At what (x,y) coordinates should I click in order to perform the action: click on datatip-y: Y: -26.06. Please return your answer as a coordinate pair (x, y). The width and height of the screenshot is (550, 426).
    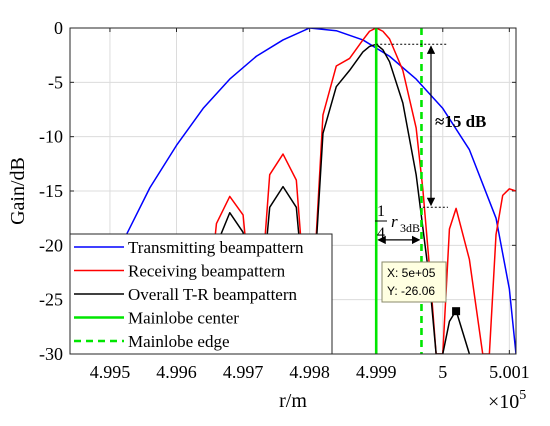
    Looking at the image, I should click on (411, 291).